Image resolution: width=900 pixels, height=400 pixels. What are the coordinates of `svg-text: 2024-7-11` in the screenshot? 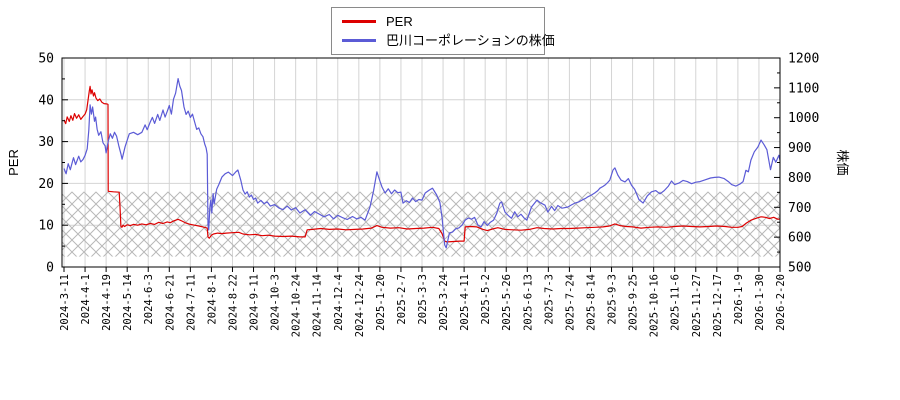 It's located at (191, 302).